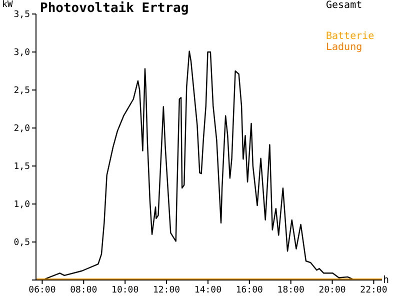  What do you see at coordinates (22, 167) in the screenshot?
I see `y-tick-label: 1,5` at bounding box center [22, 167].